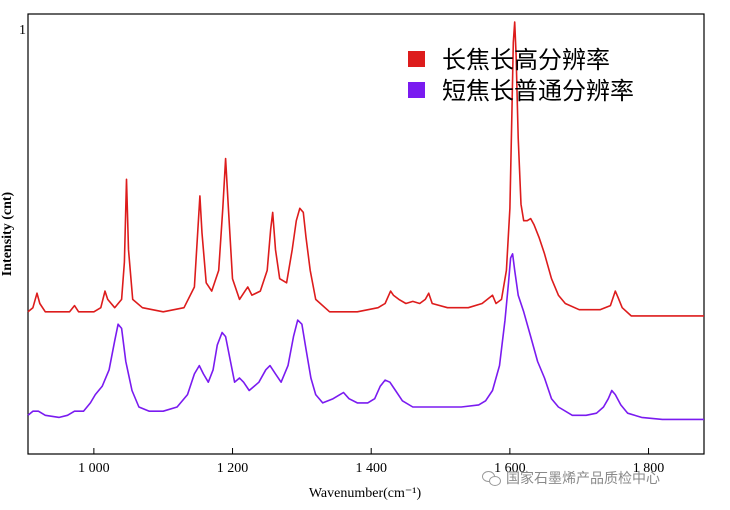 This screenshot has width=730, height=510. Describe the element at coordinates (583, 479) in the screenshot. I see `watermark-text: 国家石墨烯产品质检中心` at that location.